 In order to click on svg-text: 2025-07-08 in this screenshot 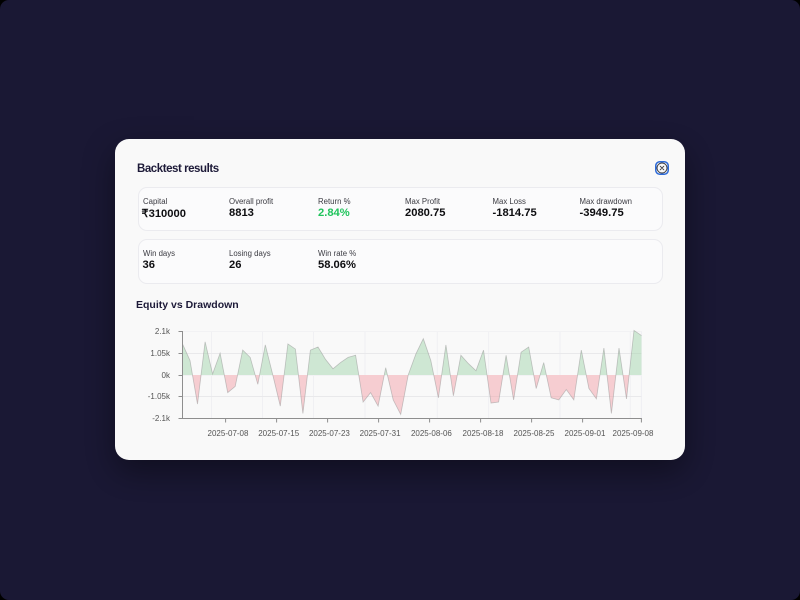, I will do `click(228, 433)`.